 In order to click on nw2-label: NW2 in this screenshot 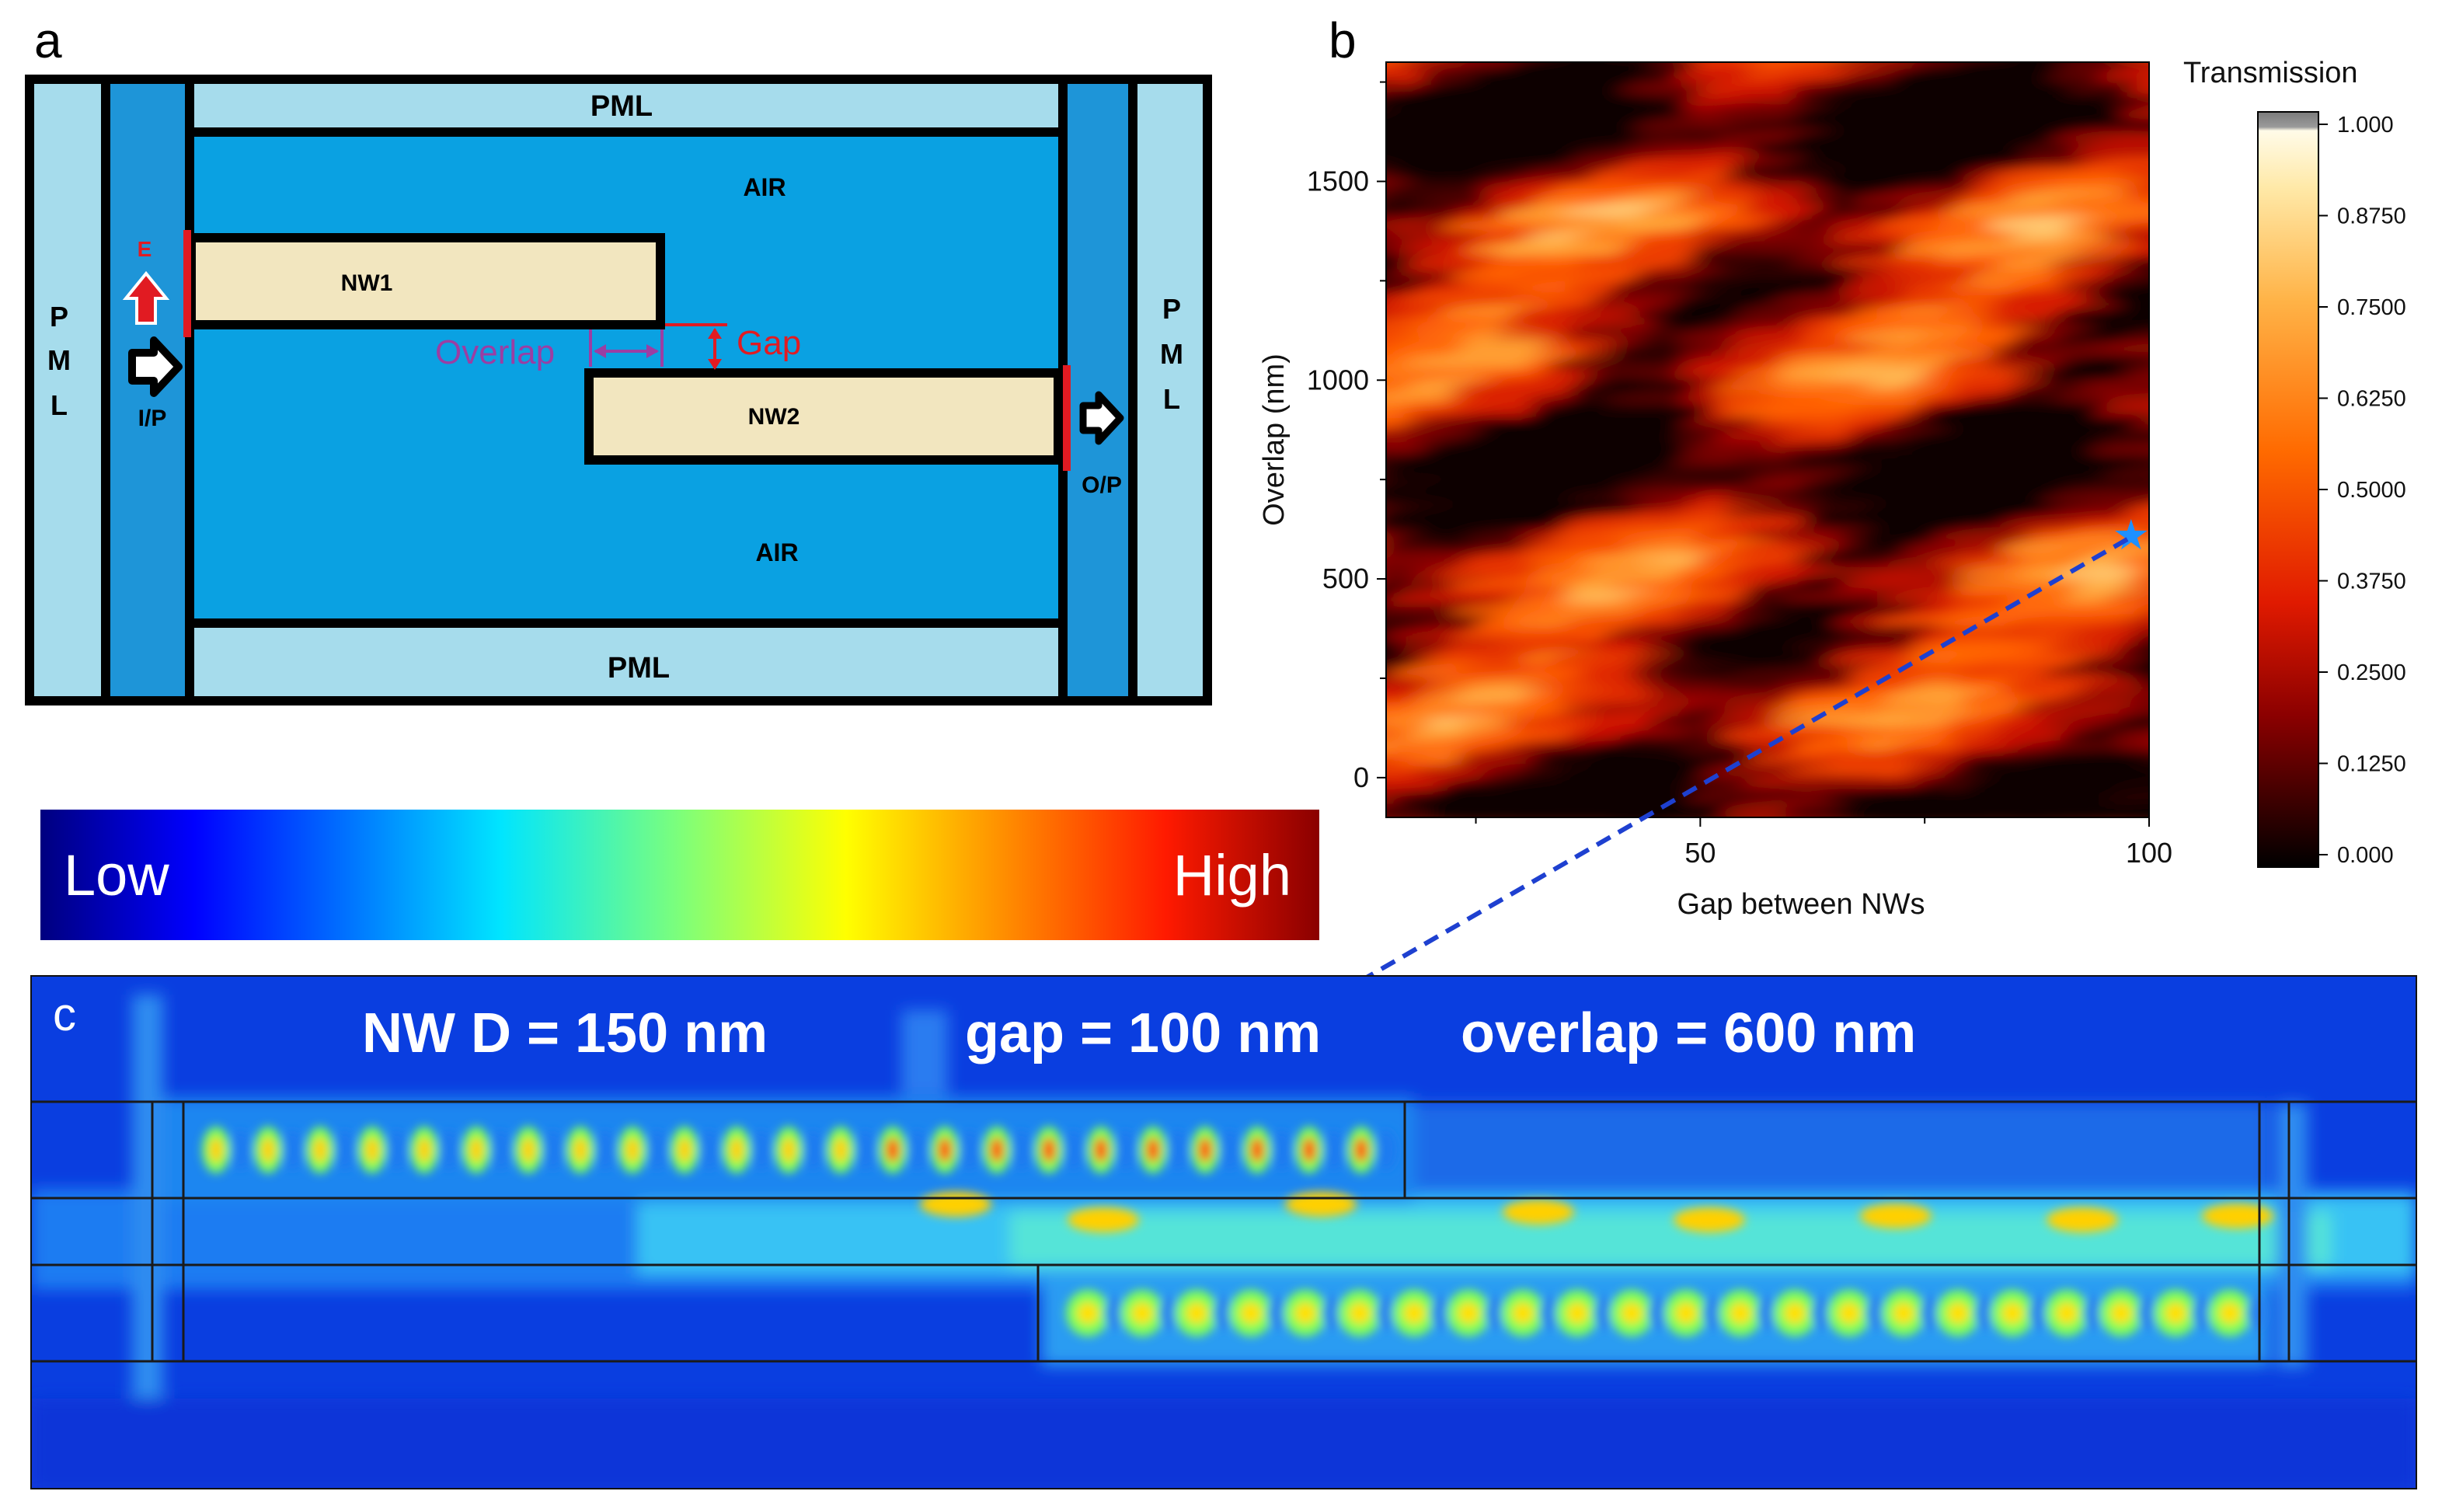, I will do `click(774, 417)`.